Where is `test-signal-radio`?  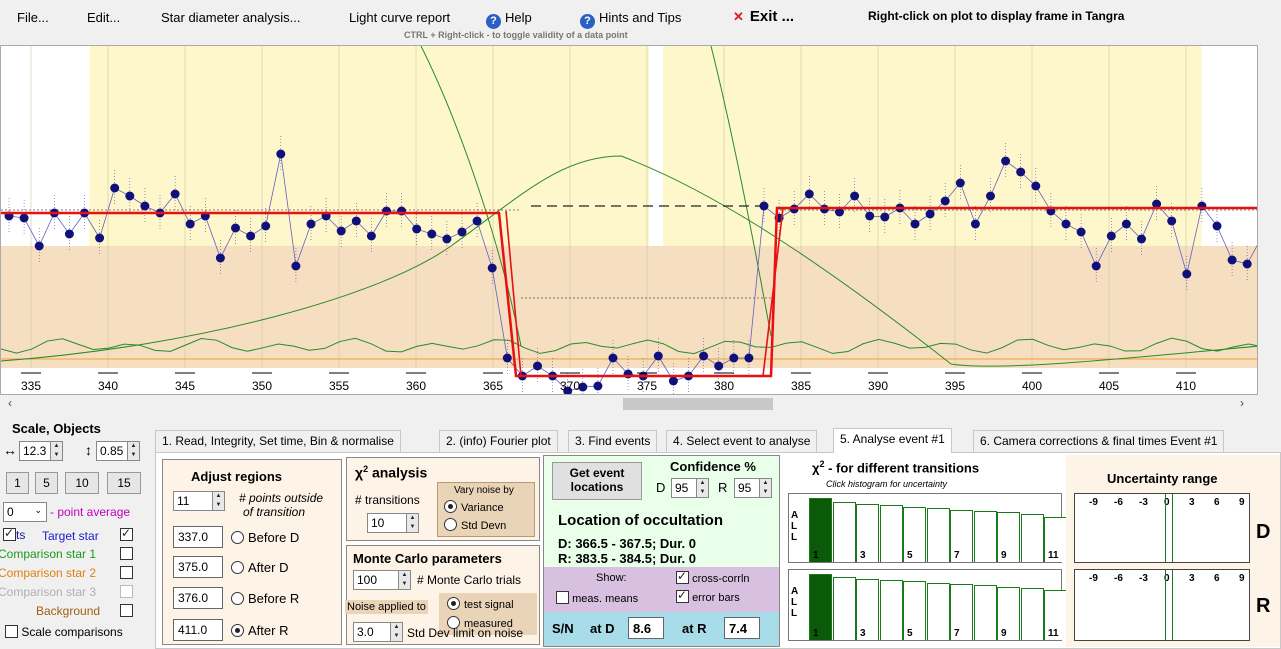 test-signal-radio is located at coordinates (453, 603).